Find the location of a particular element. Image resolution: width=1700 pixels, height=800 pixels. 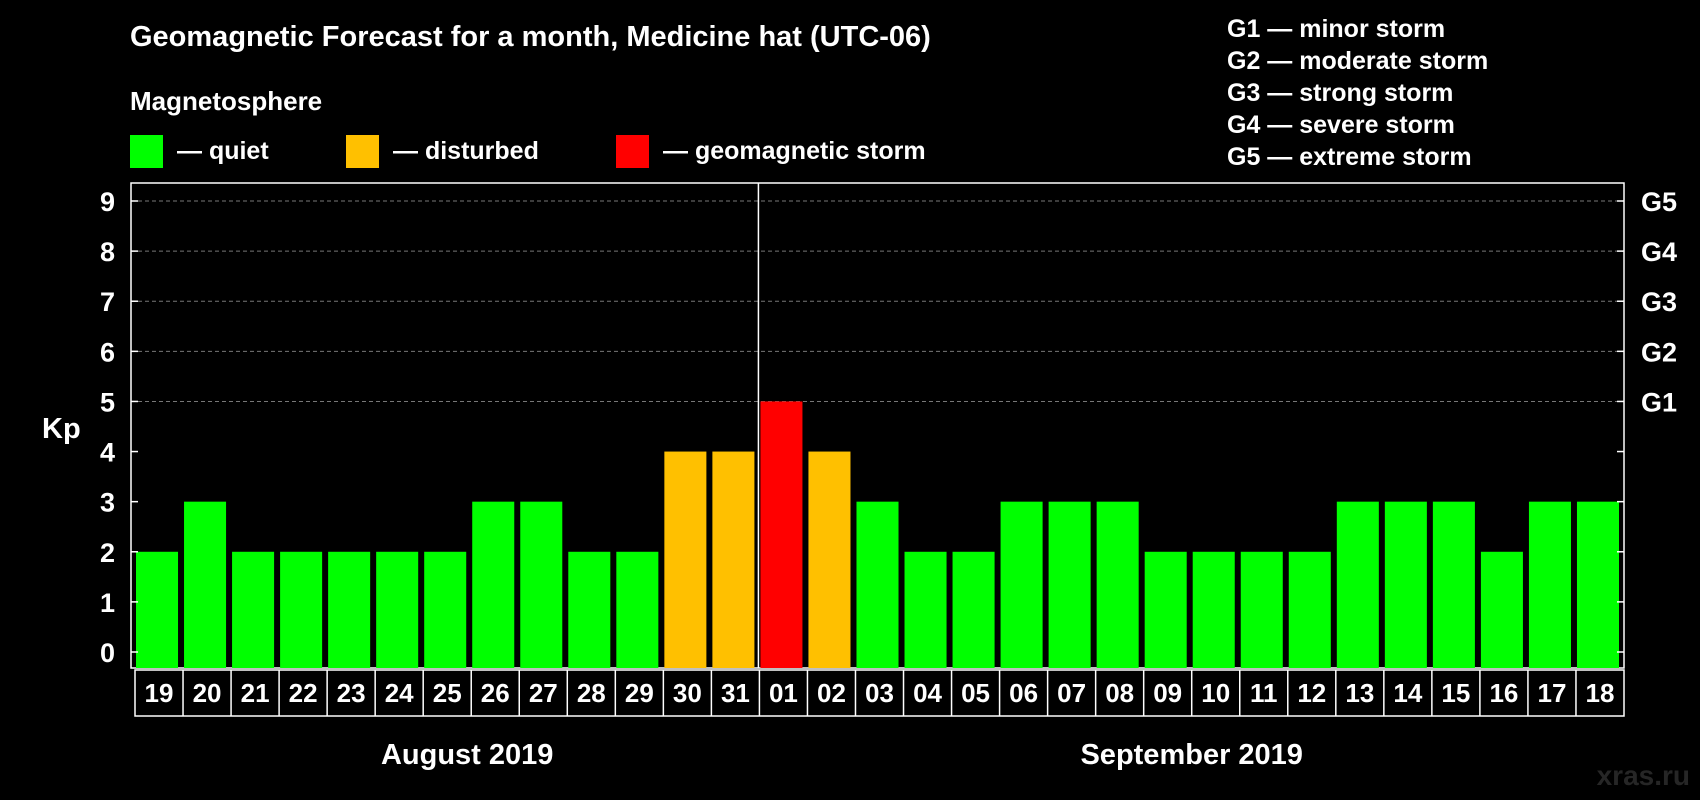

date-label-28: 28 is located at coordinates (591, 693).